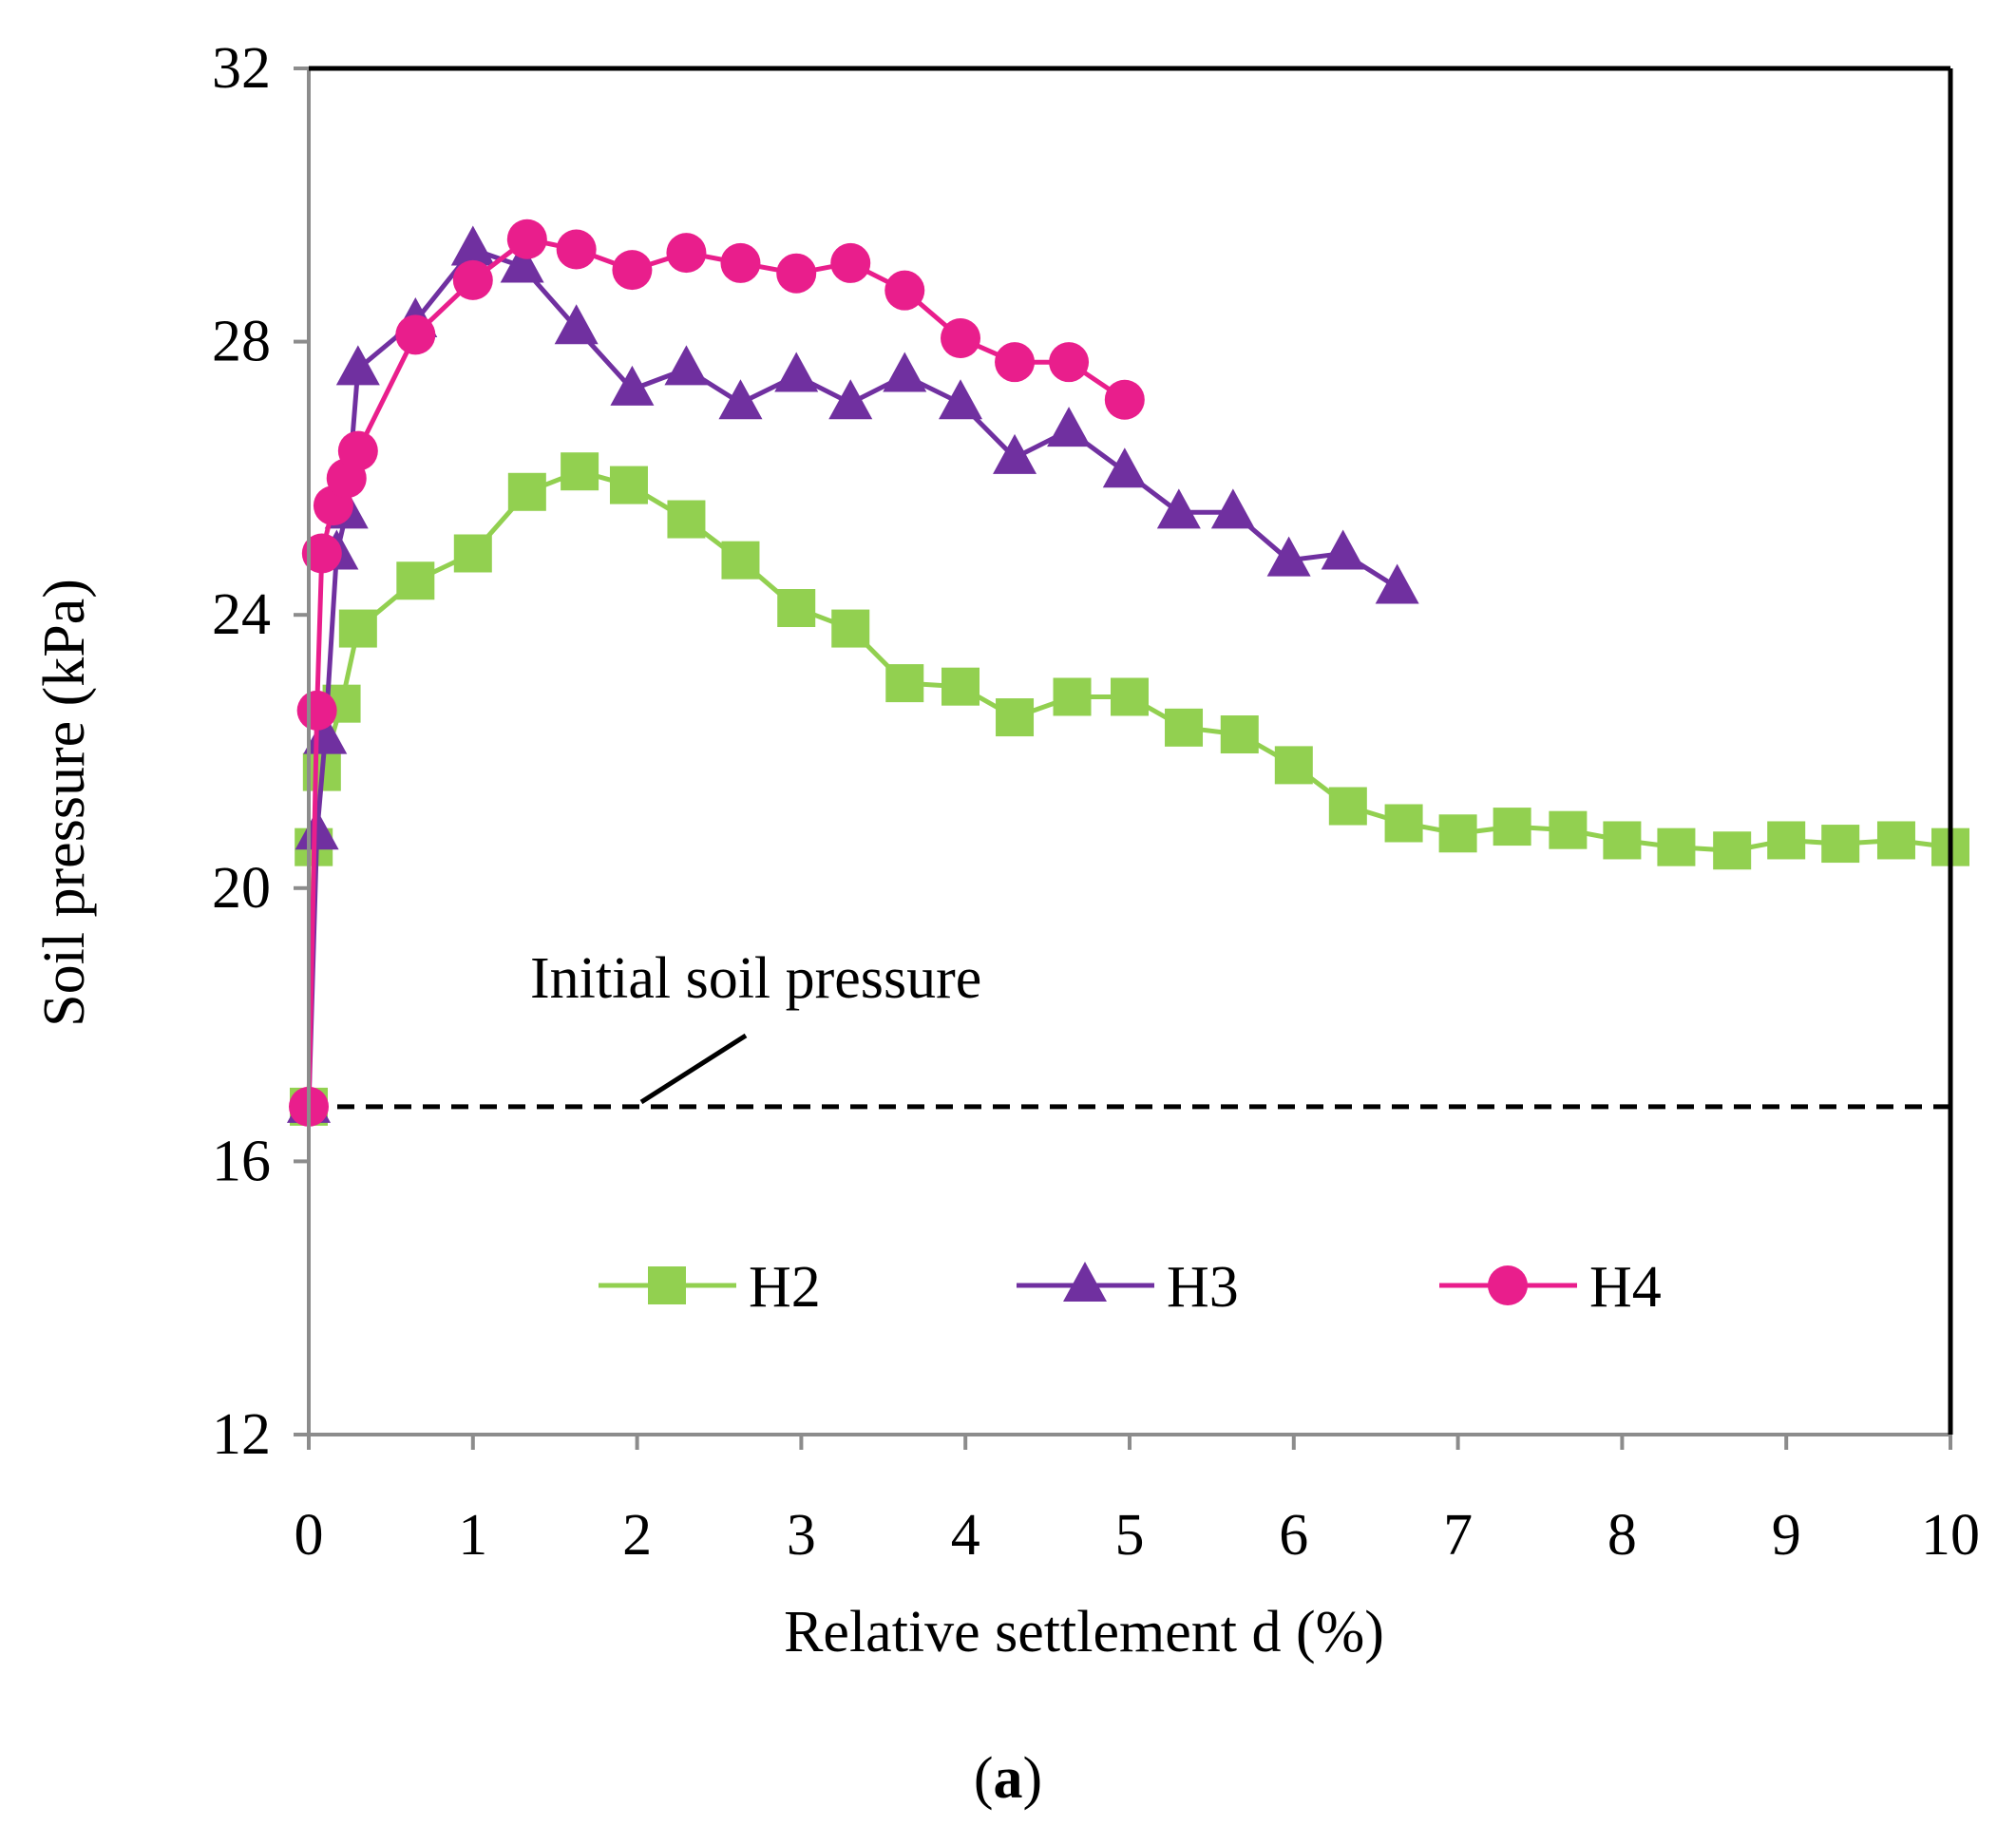 This screenshot has height=1845, width=2016. I want to click on y-tick-label: 24, so click(242, 614).